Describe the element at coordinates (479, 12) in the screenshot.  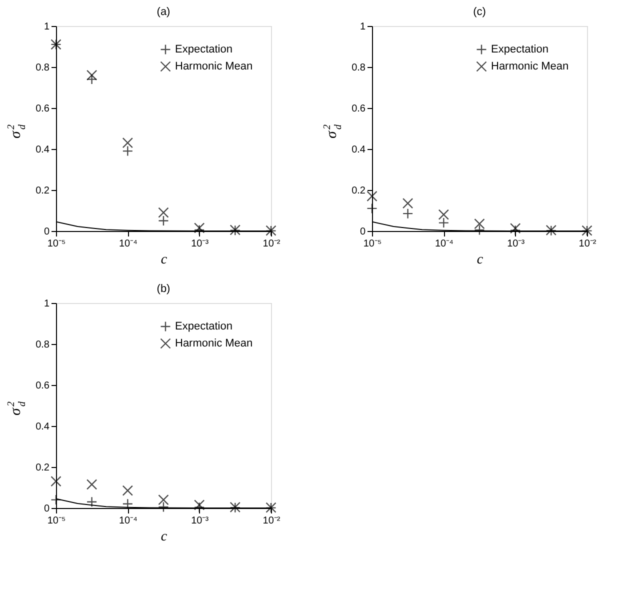
I see `chart-title: (c)` at that location.